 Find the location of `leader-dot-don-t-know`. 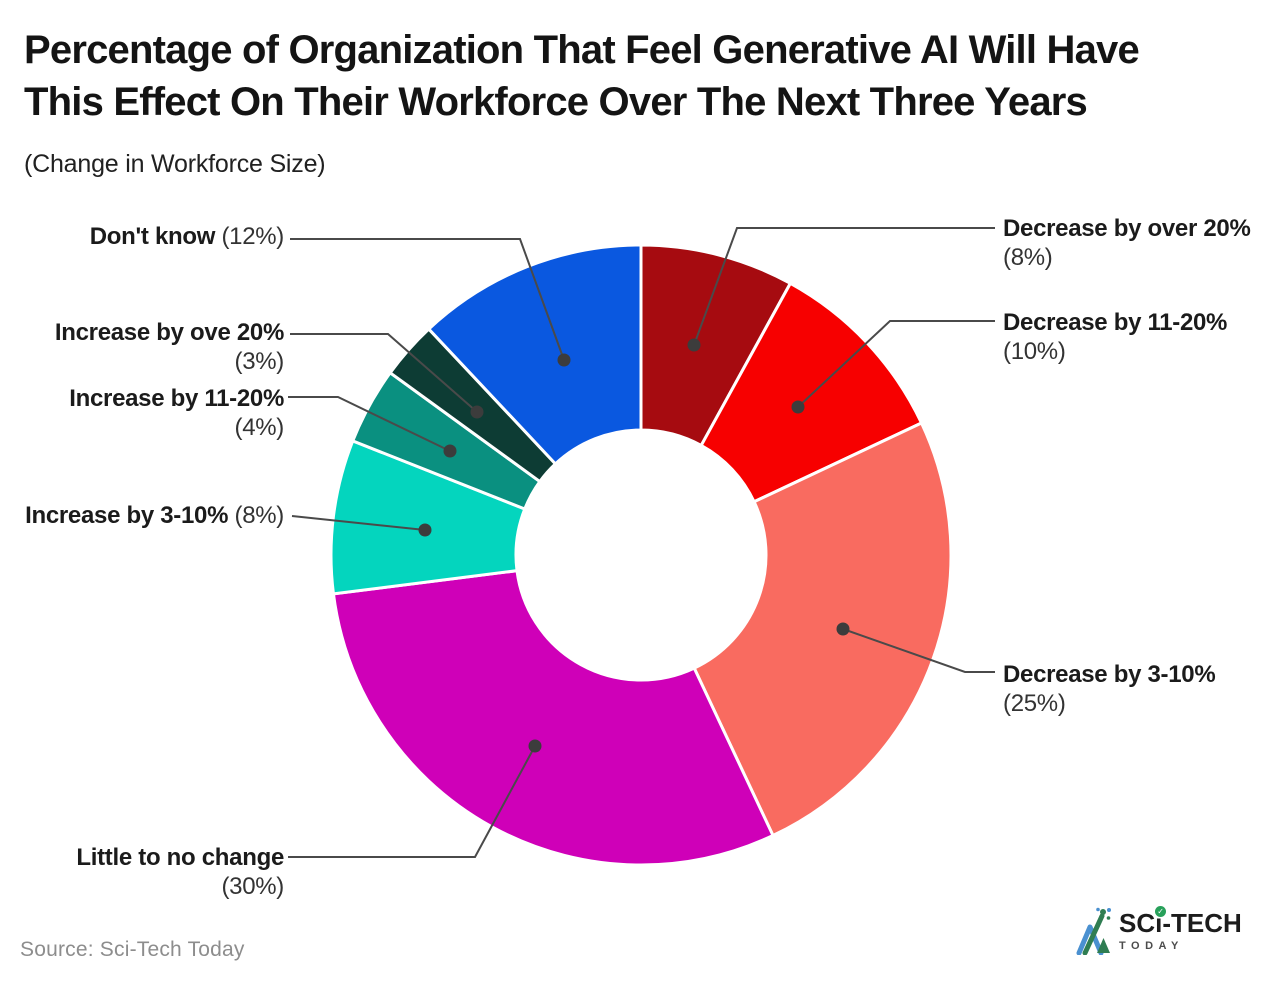

leader-dot-don-t-know is located at coordinates (564, 360).